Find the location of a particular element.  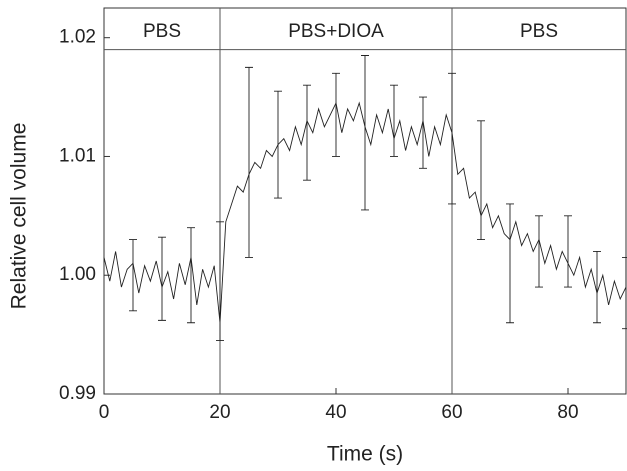

y-tick-label: 1.00 is located at coordinates (77, 274).